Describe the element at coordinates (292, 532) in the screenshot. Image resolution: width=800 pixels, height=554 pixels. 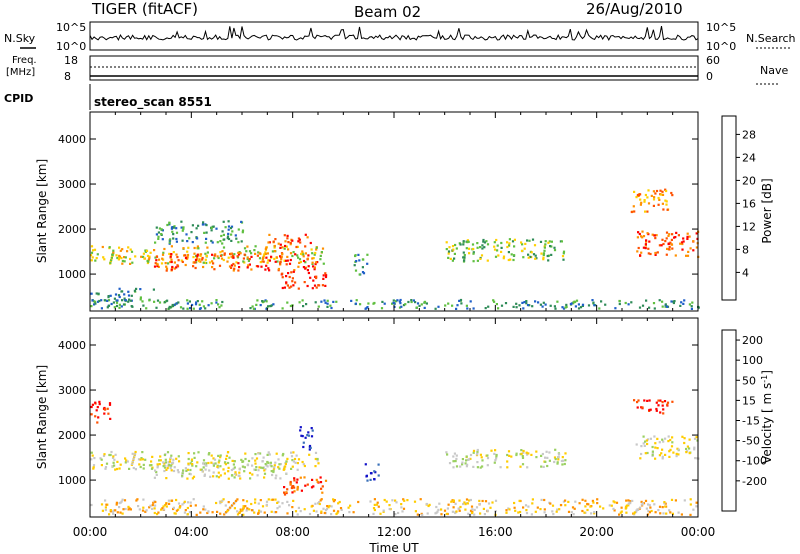
I see `x-tick-label: 08:00` at that location.